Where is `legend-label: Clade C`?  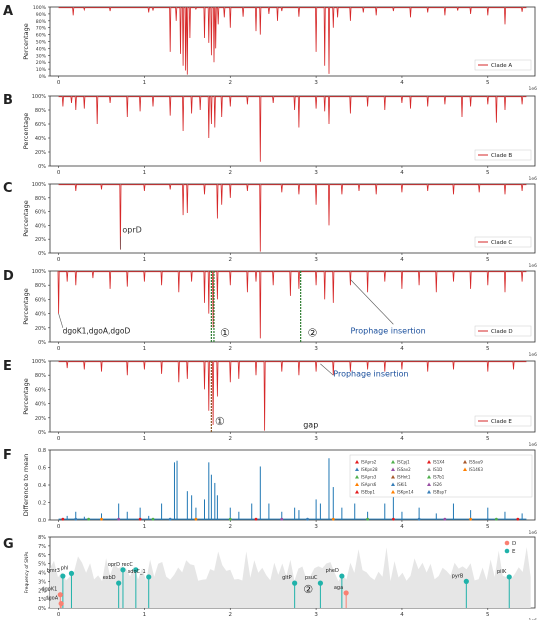
legend-label: Clade C is located at coordinates (501, 243).